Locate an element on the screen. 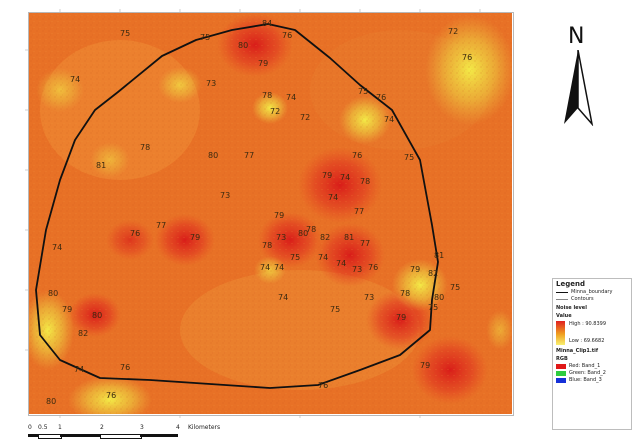 This screenshot has height=442, width=632. scale-tick-0: 0 is located at coordinates (30, 427).